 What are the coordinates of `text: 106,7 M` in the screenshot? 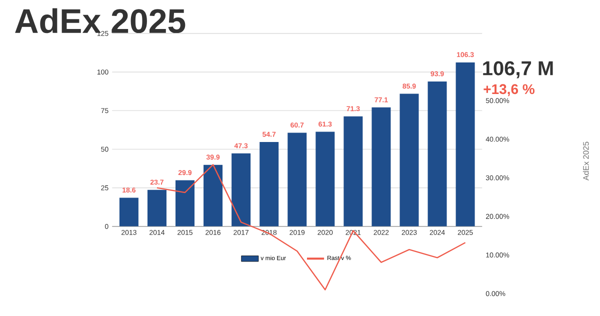 It's located at (518, 69).